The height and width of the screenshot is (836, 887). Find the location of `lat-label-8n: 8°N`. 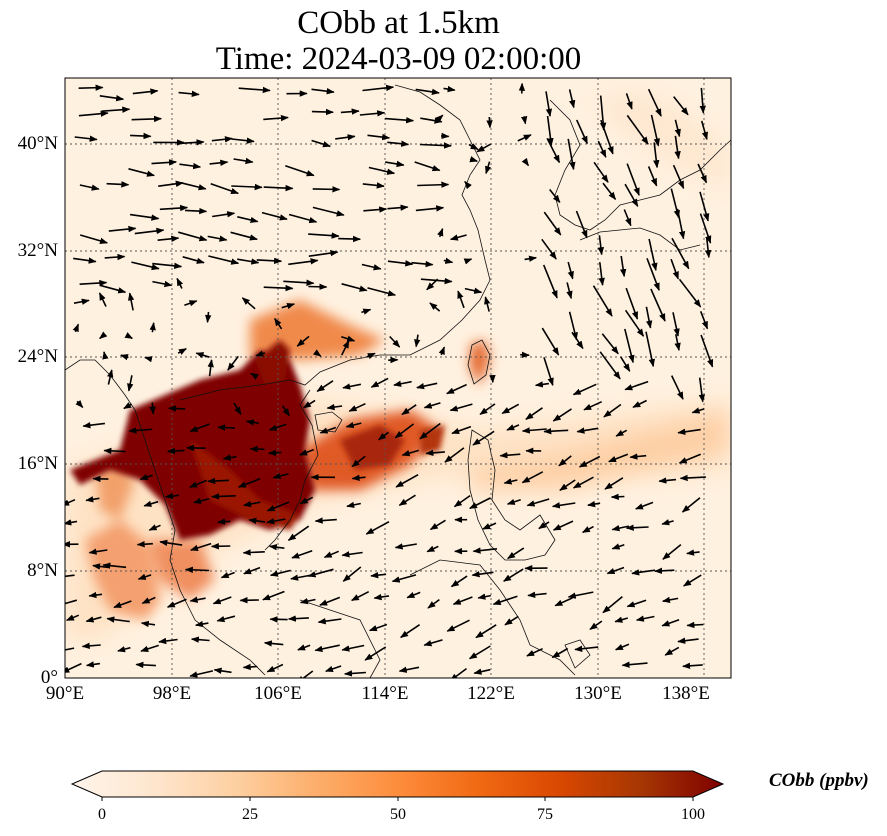

lat-label-8n: 8°N is located at coordinates (42, 570).